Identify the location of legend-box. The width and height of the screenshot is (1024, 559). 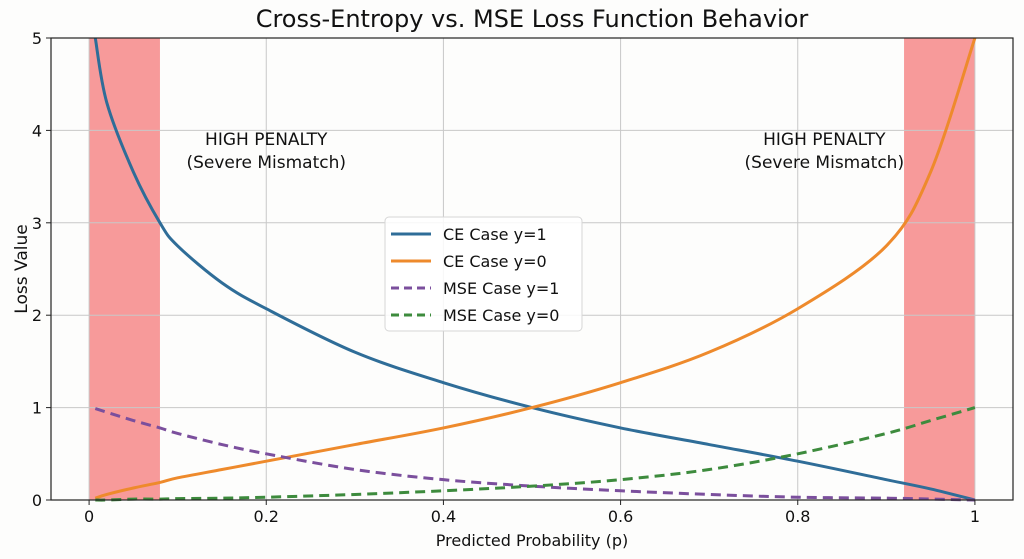
(483, 274).